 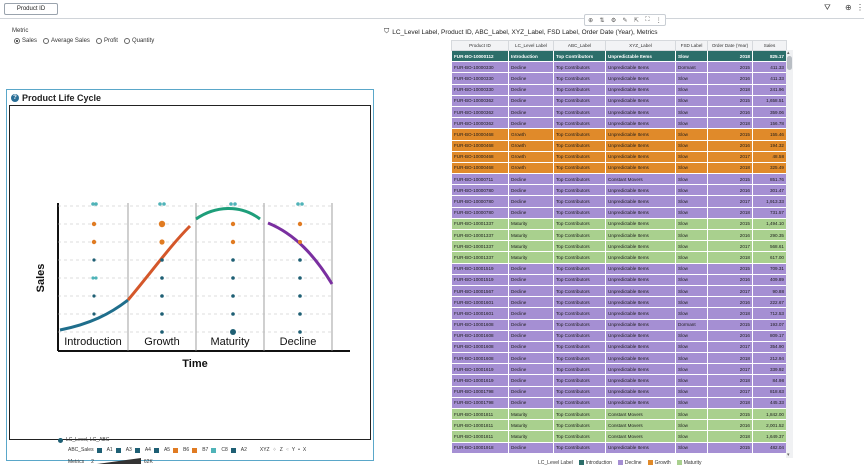 I want to click on table-cell: 1,494.10, so click(x=769, y=224).